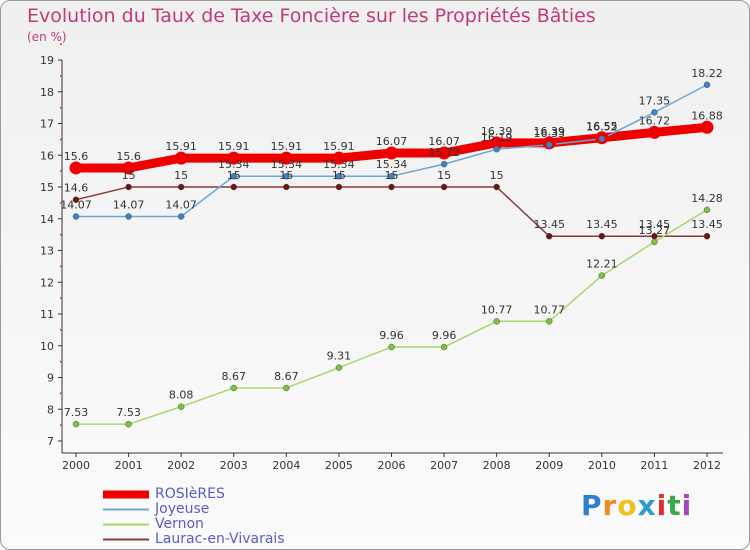 The width and height of the screenshot is (750, 550). I want to click on x-tick-label: 2008, so click(497, 465).